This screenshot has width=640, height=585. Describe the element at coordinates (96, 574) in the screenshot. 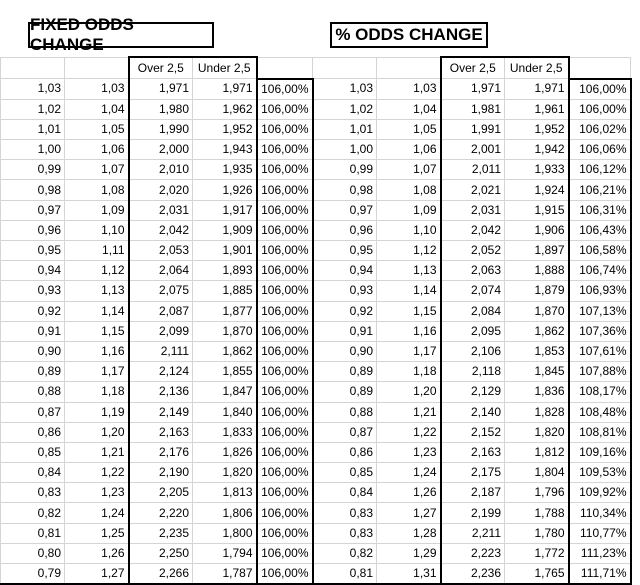

I see `fixed-b-cell: 1,27` at that location.